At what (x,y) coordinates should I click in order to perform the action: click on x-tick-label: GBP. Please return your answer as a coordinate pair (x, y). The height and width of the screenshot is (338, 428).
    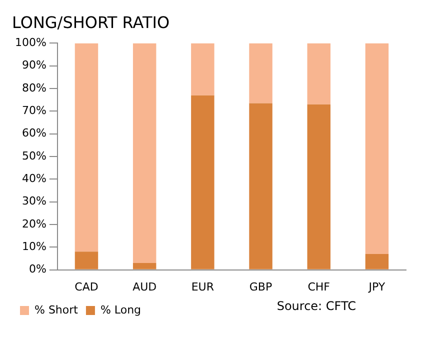
    Looking at the image, I should click on (260, 287).